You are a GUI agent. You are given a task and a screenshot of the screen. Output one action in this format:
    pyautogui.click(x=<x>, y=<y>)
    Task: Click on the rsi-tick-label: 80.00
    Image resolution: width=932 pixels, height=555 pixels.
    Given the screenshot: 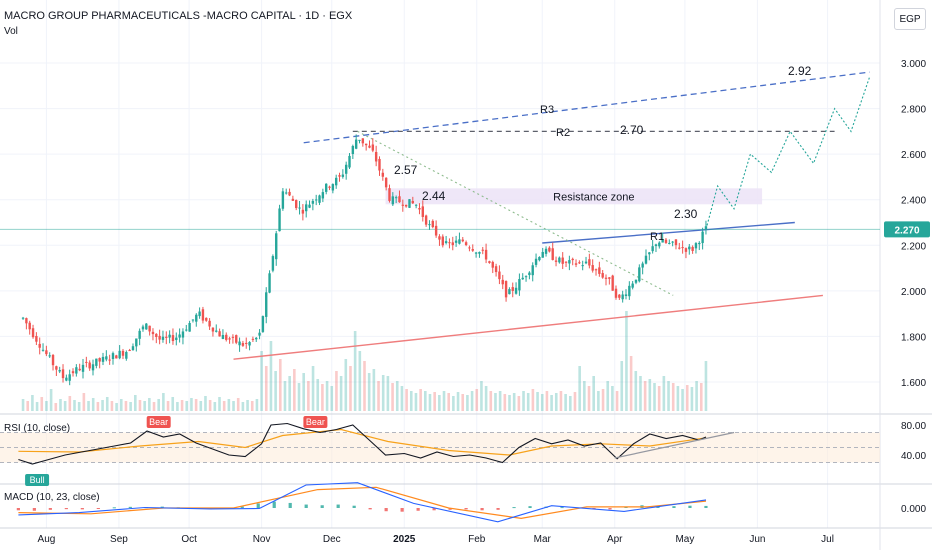 What is the action you would take?
    pyautogui.click(x=913, y=426)
    